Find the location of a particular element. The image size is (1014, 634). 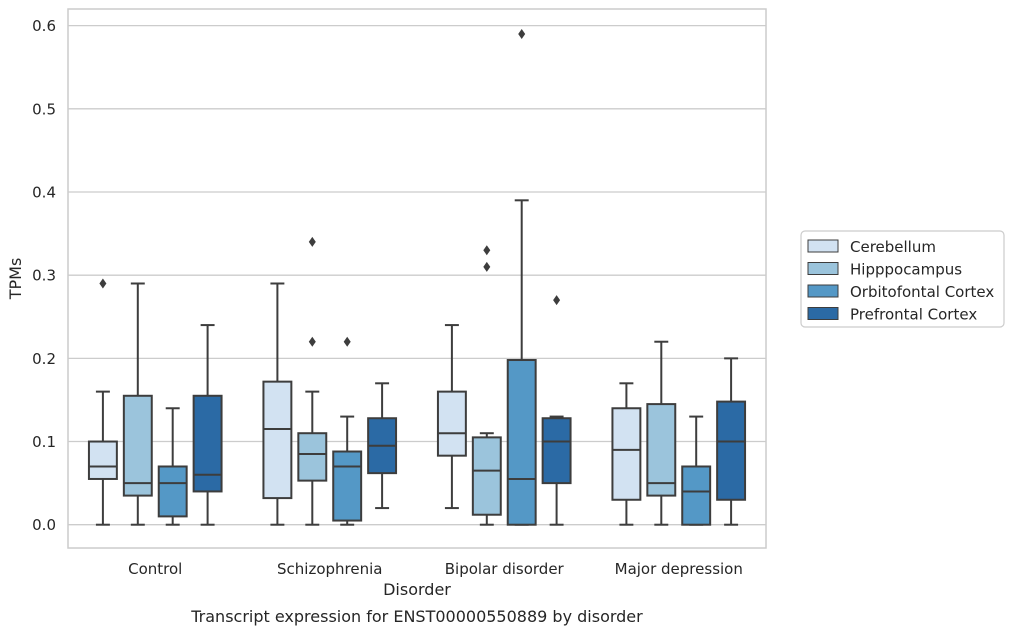

y-tick-label: 0.4 is located at coordinates (44, 192).